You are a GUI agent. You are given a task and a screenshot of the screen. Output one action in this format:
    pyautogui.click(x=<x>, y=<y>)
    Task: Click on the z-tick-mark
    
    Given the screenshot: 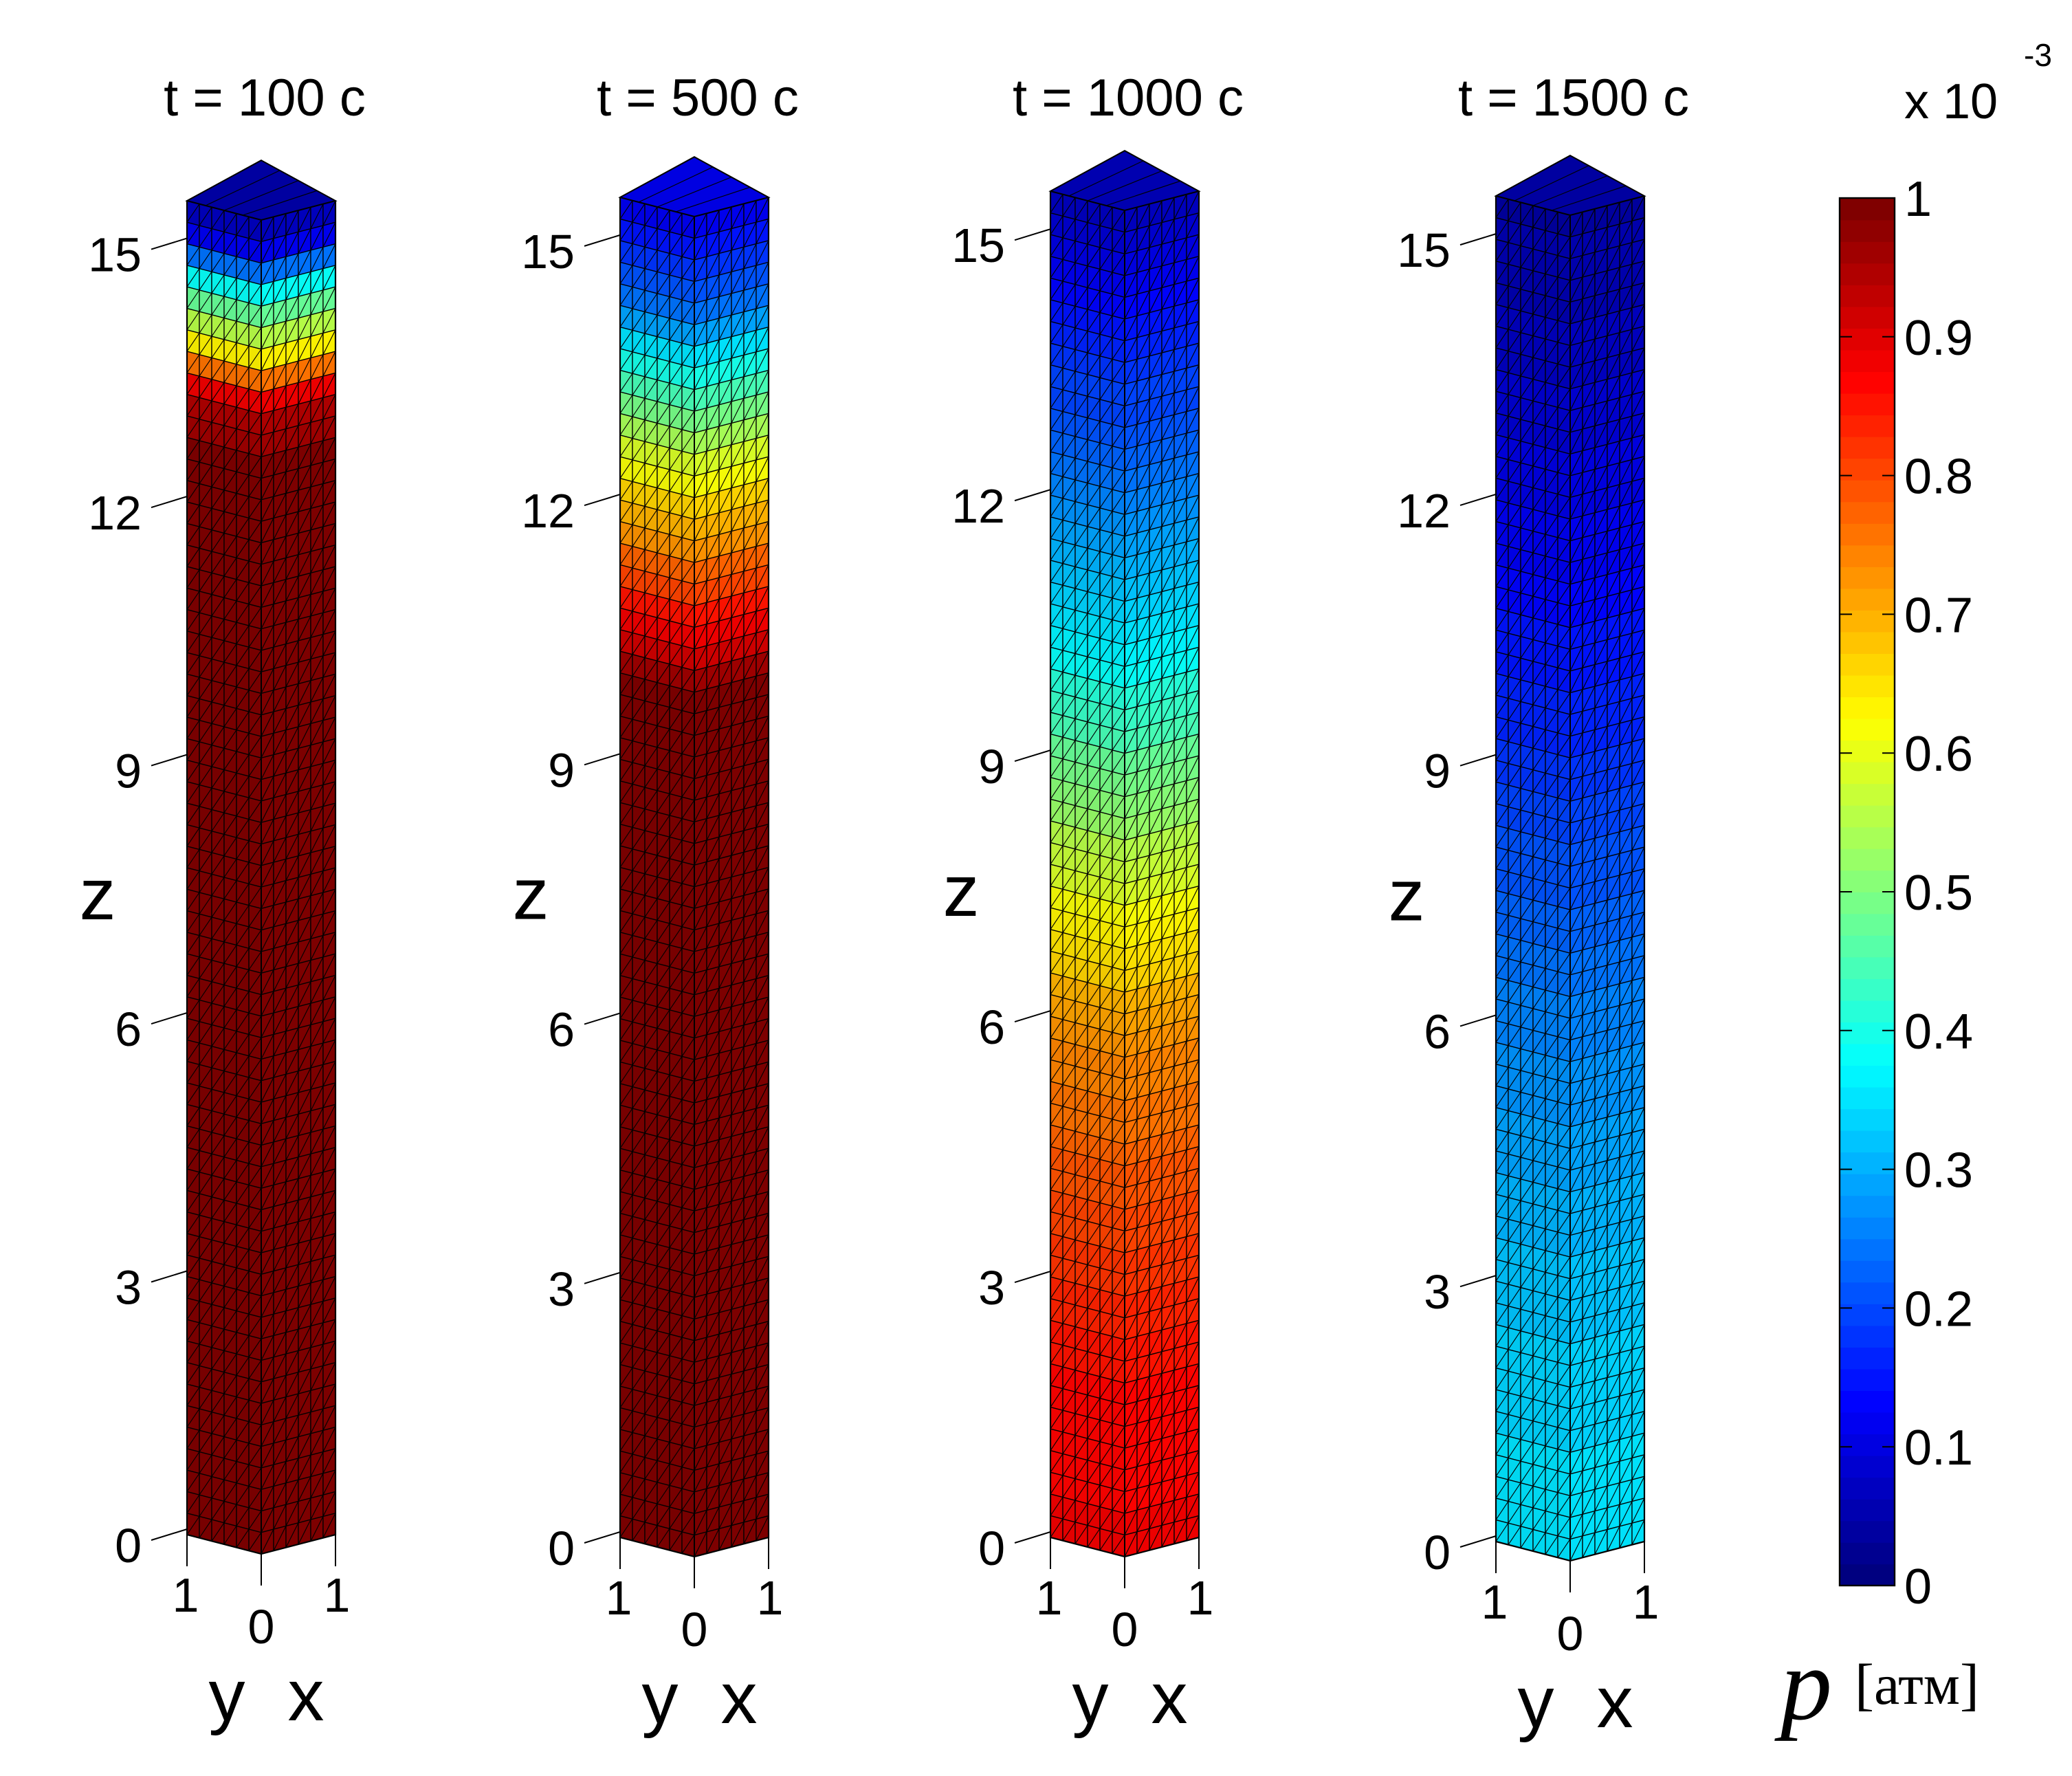 What is the action you would take?
    pyautogui.click(x=1032, y=1537)
    